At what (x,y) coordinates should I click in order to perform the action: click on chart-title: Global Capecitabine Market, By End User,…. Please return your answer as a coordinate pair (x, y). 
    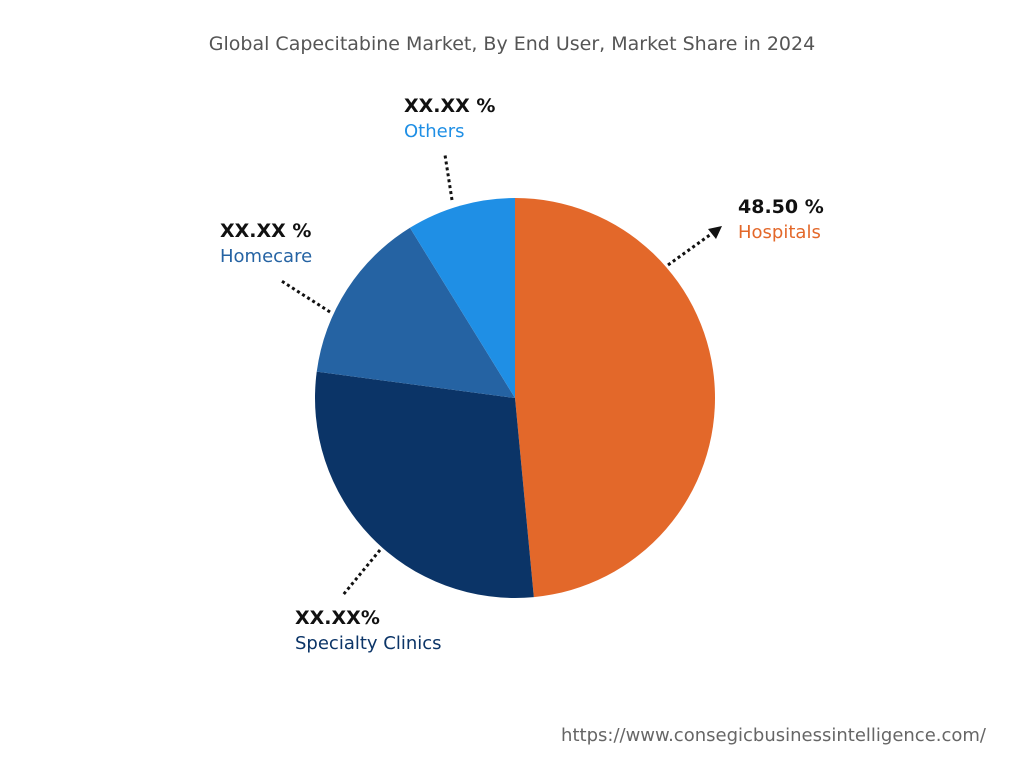
    Looking at the image, I should click on (512, 44).